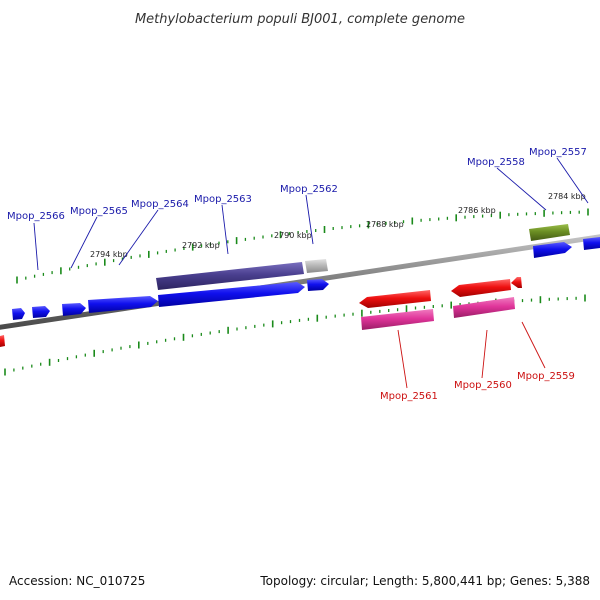  I want to click on kbp-label: 2788 kbp, so click(385, 224).